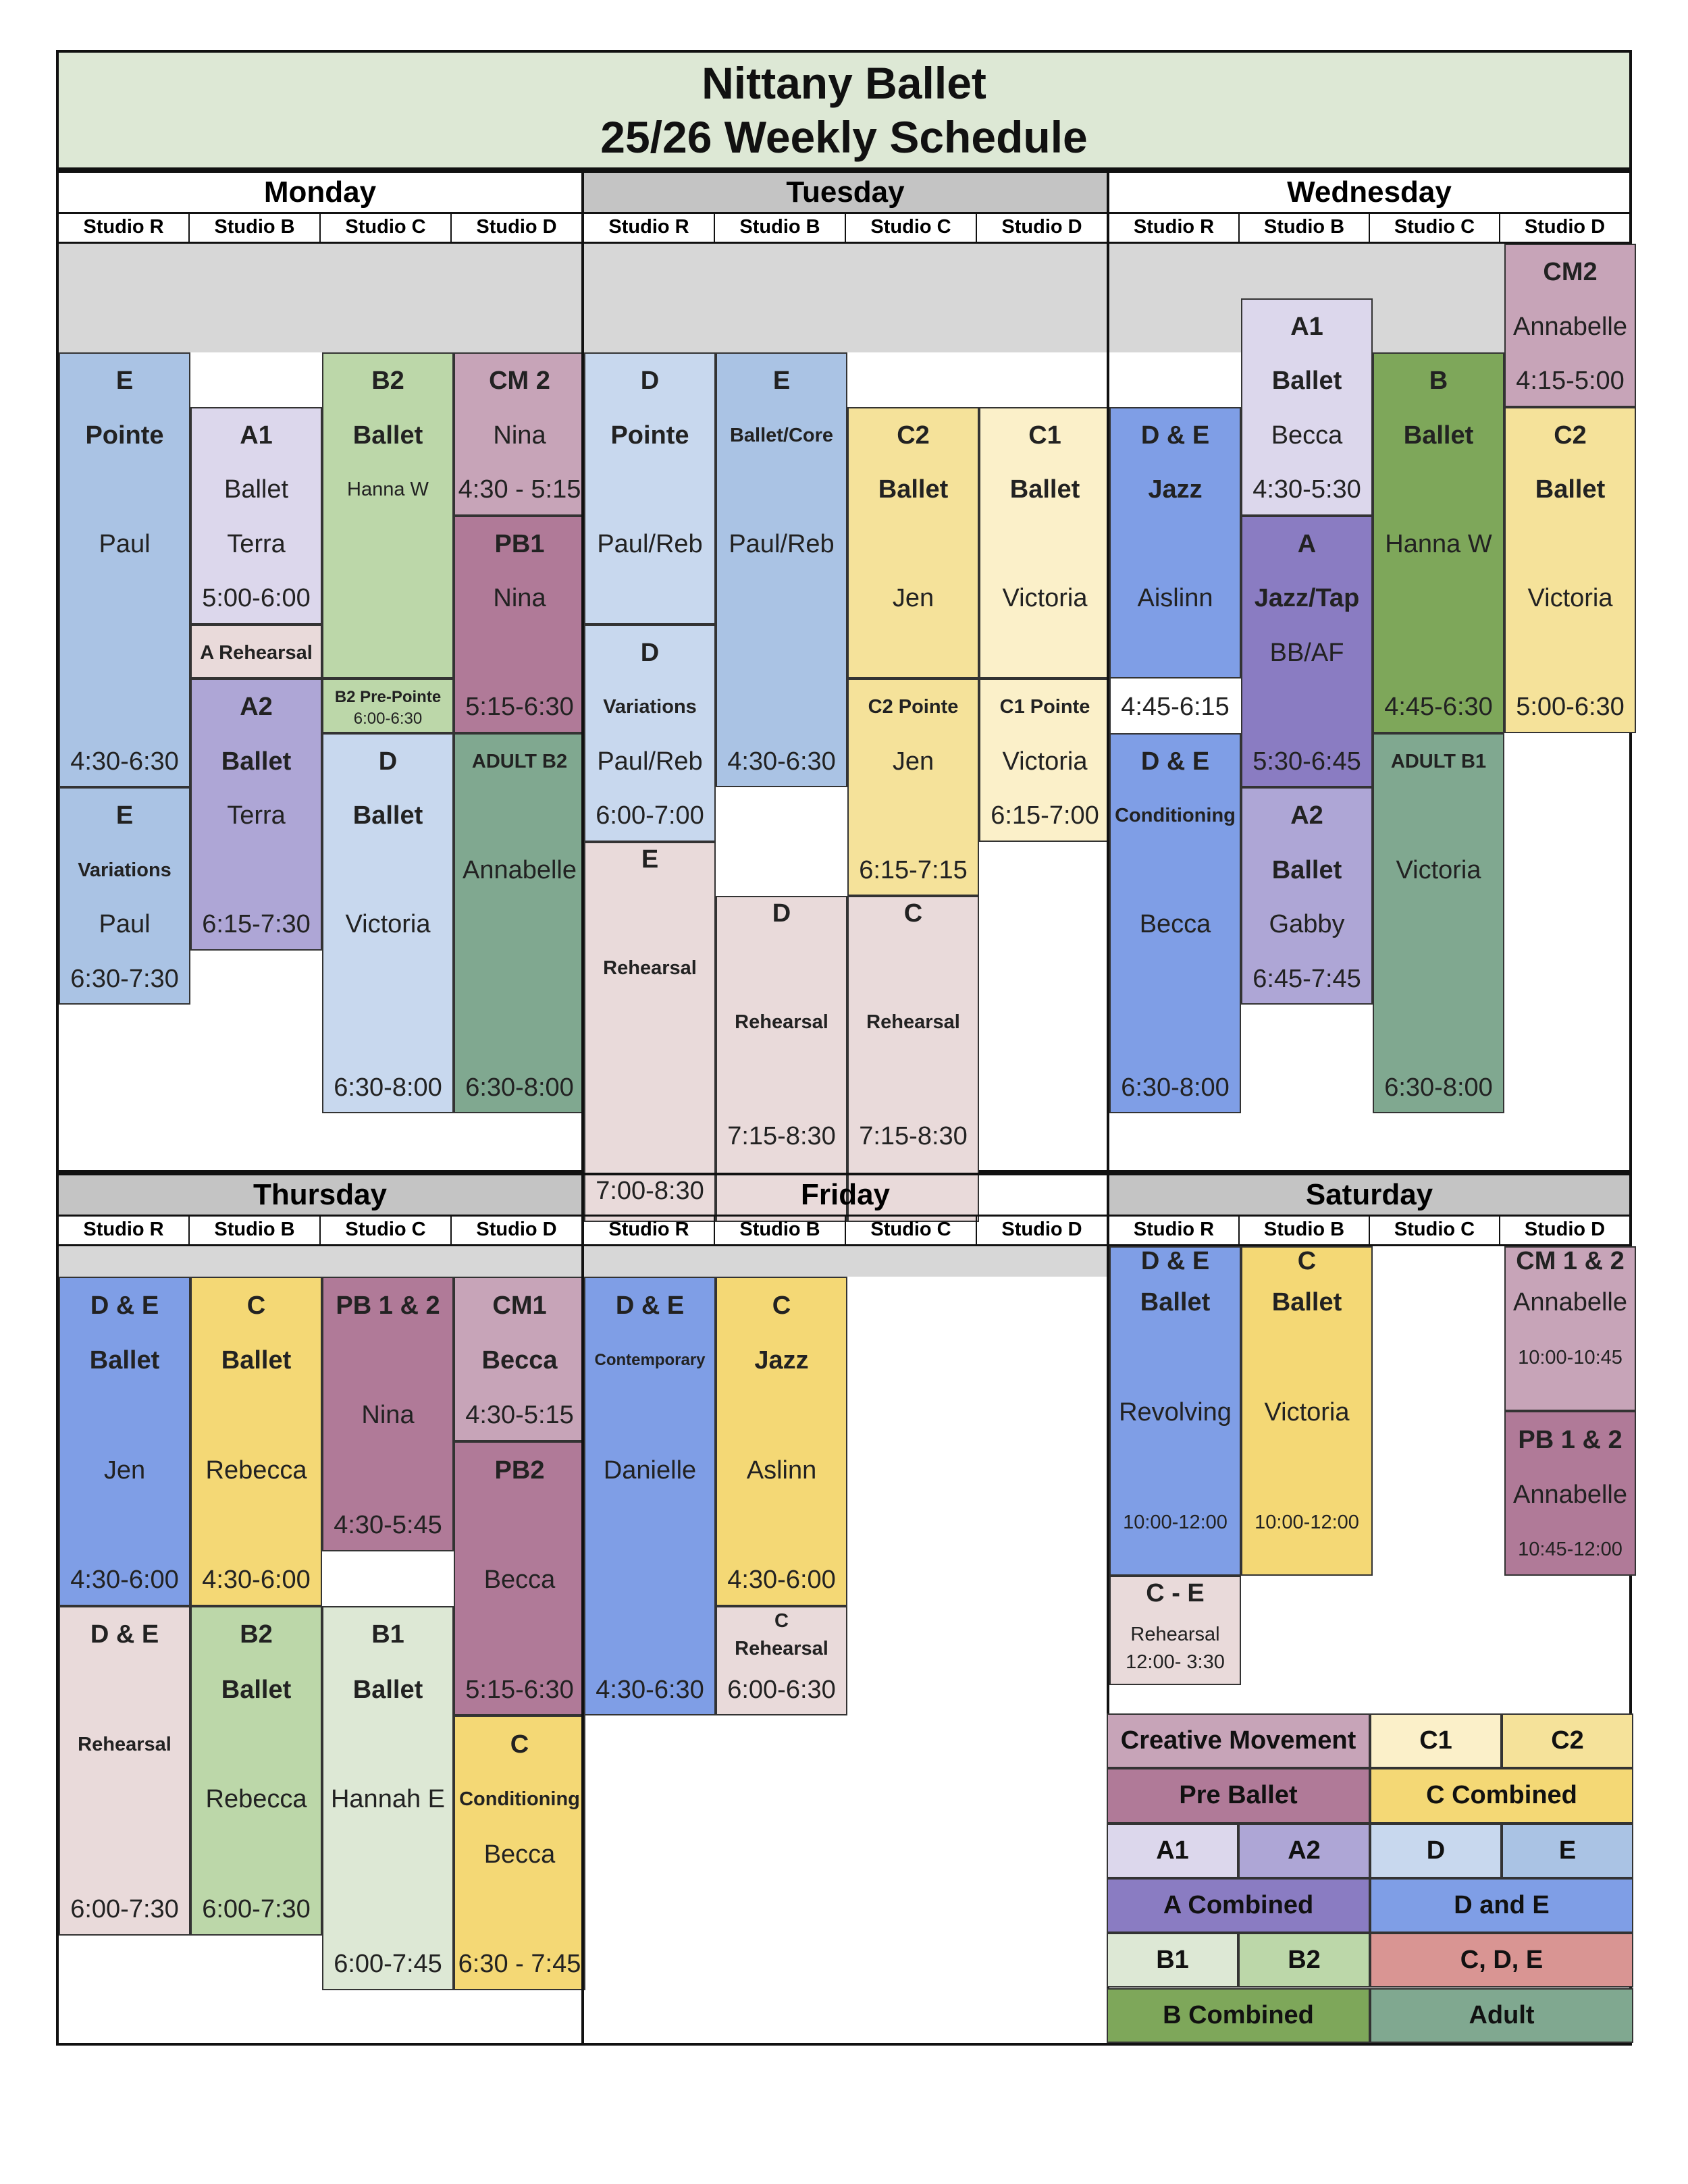 Image resolution: width=1688 pixels, height=2184 pixels. What do you see at coordinates (1307, 407) in the screenshot?
I see `class-block: A1 Ballet Becca 4:30-5:30` at bounding box center [1307, 407].